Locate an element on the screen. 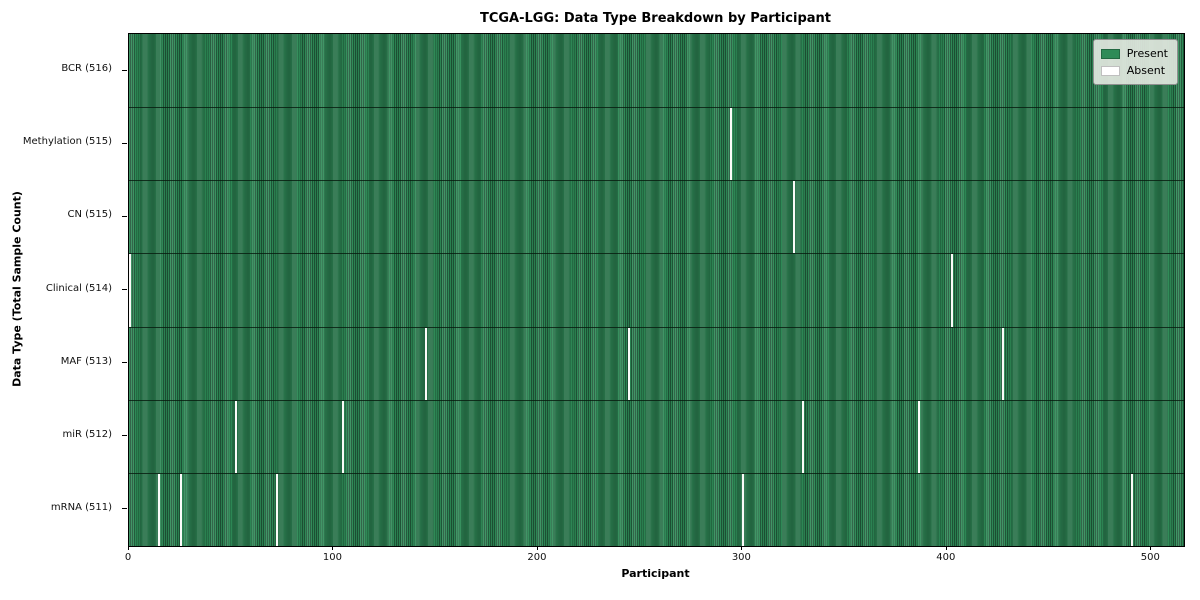 This screenshot has width=1200, height=600. data-row-mRNA is located at coordinates (656, 509).